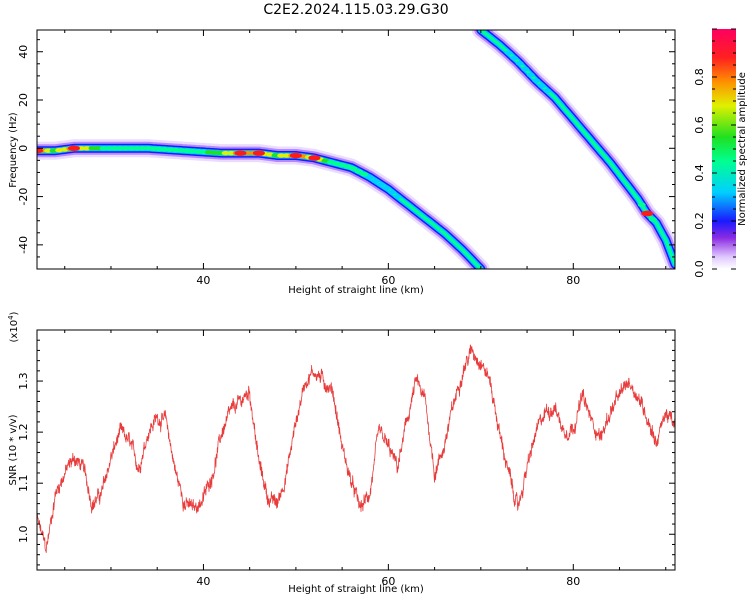 Image resolution: width=750 pixels, height=600 pixels. I want to click on snr-ylabel: SNR (10 * v/v), so click(13, 449).